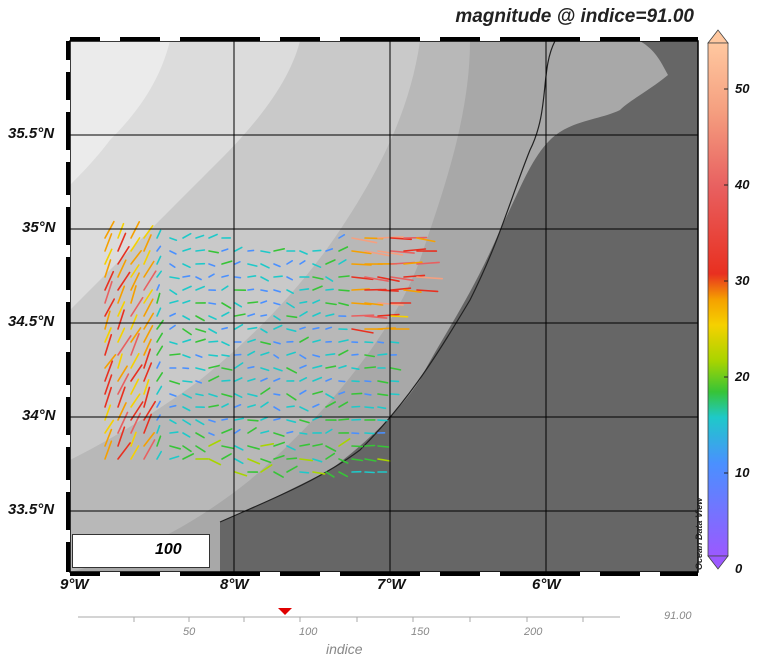 The image size is (766, 659). I want to click on lat-label: 34°N, so click(39, 415).